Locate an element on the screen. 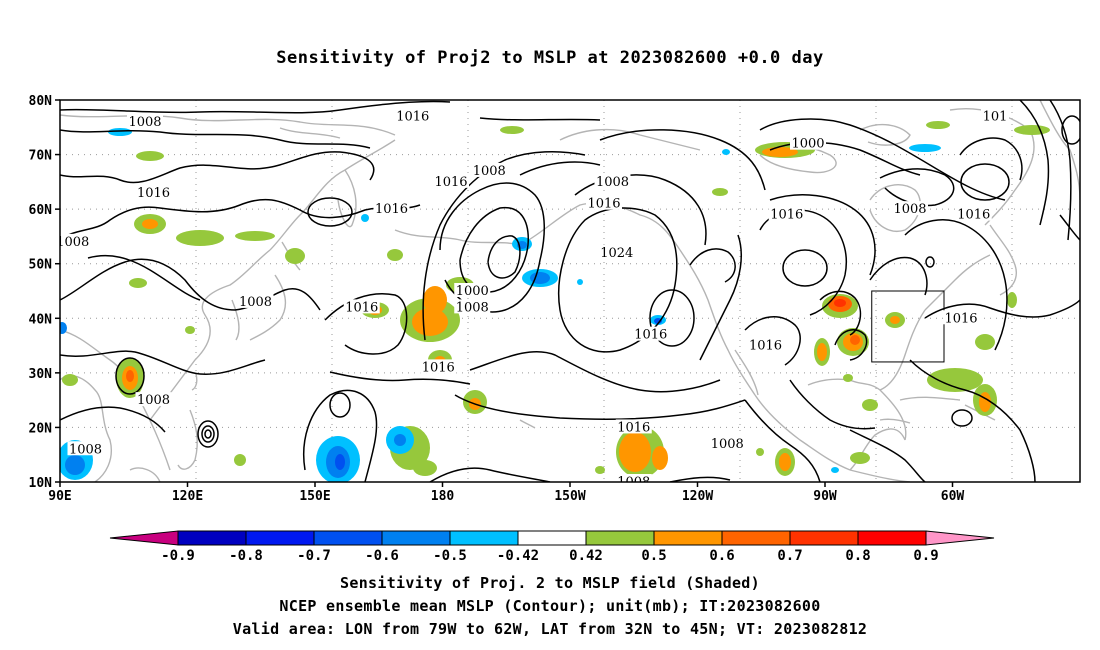 The image size is (1100, 650). longitude-axis: 90E 120E 150E 180 150W 120W 90W 60W is located at coordinates (506, 493).